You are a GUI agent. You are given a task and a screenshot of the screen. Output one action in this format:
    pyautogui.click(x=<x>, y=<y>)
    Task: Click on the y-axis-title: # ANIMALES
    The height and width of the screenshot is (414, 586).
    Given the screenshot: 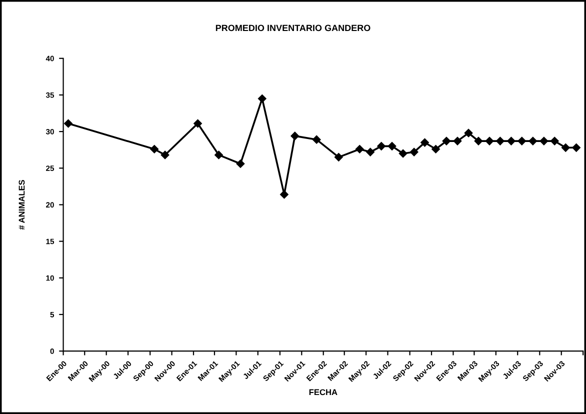 What is the action you would take?
    pyautogui.click(x=21, y=205)
    